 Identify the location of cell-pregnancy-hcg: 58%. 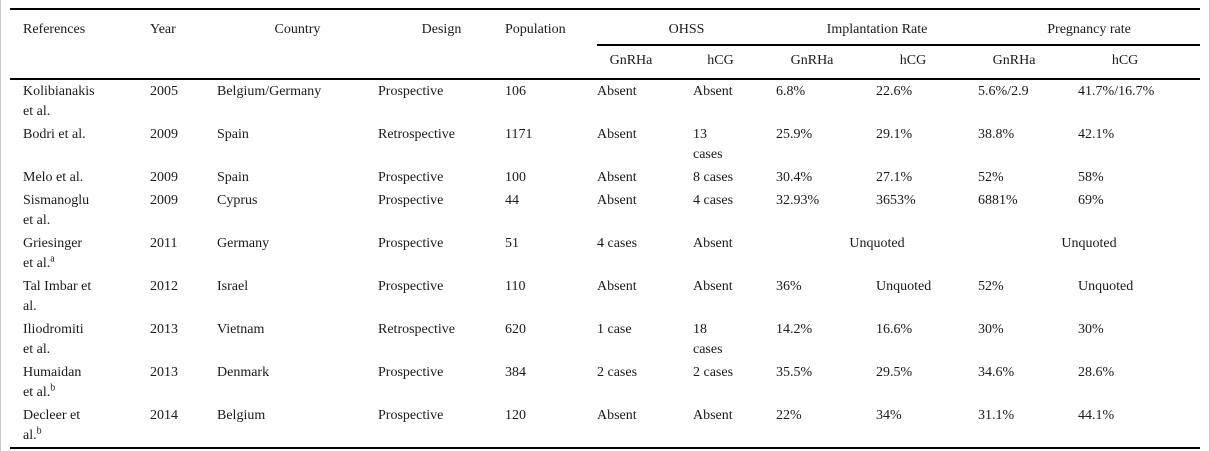
(1091, 177).